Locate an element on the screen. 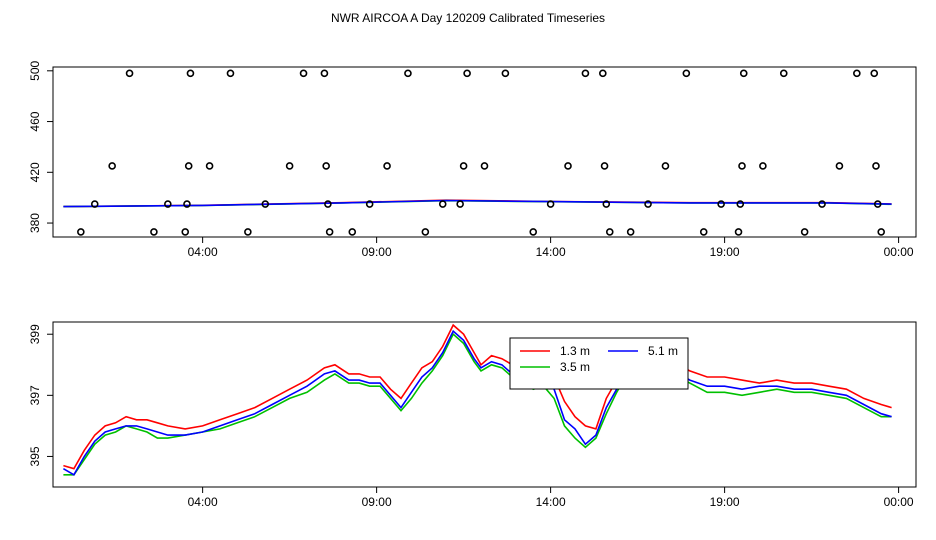 This screenshot has height=540, width=936. y-tick-label: 460 is located at coordinates (35, 121).